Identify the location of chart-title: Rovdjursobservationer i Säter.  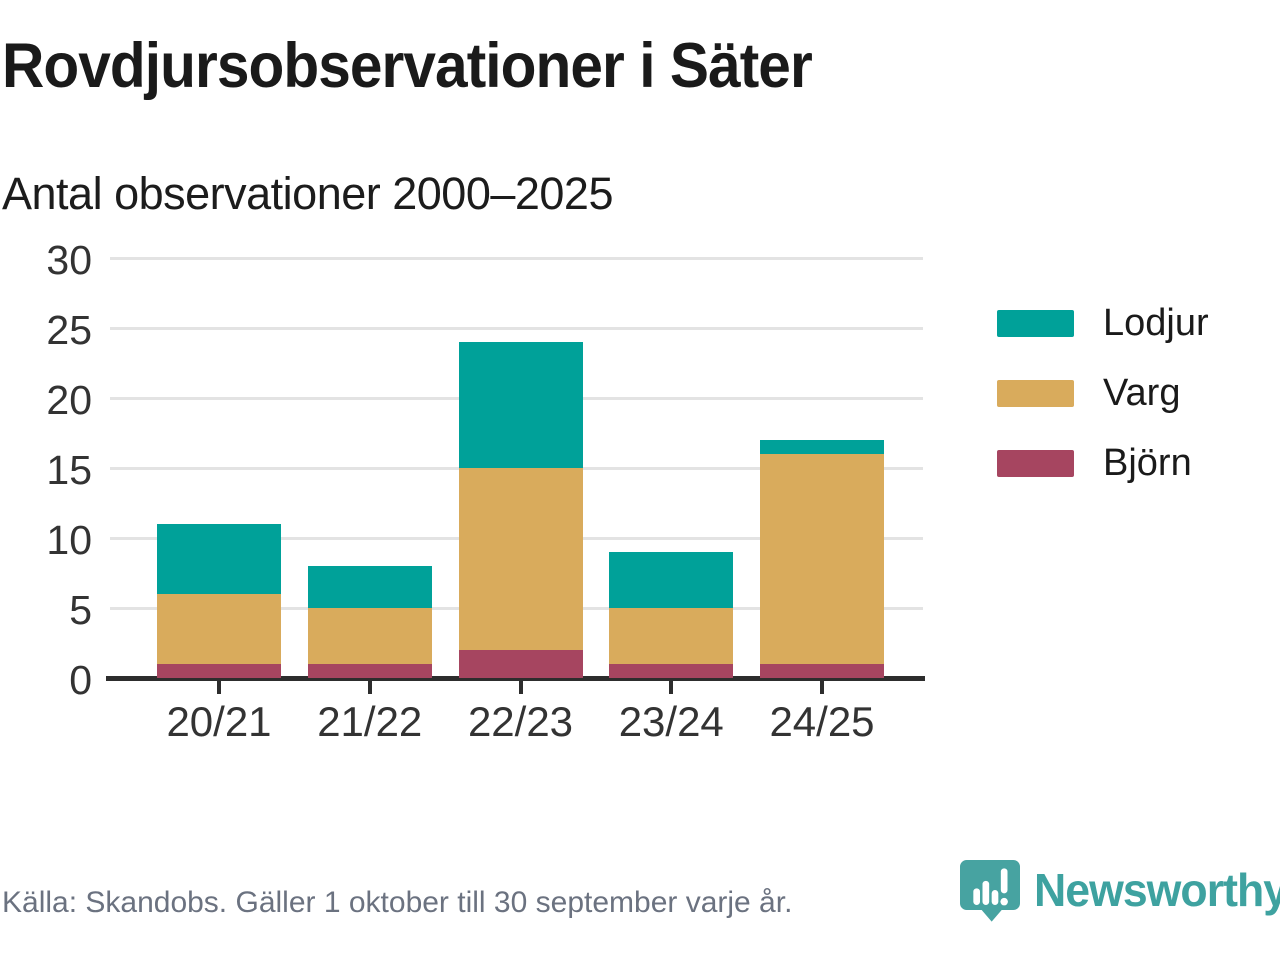
(407, 66).